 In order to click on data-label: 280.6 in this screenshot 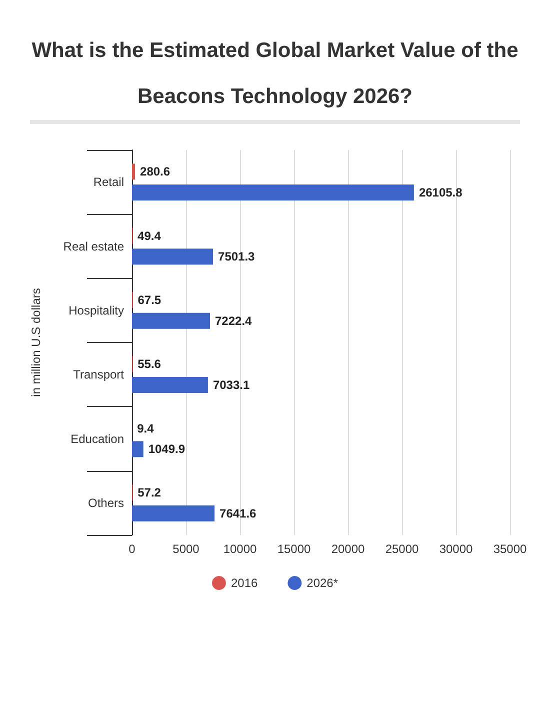, I will do `click(155, 171)`.